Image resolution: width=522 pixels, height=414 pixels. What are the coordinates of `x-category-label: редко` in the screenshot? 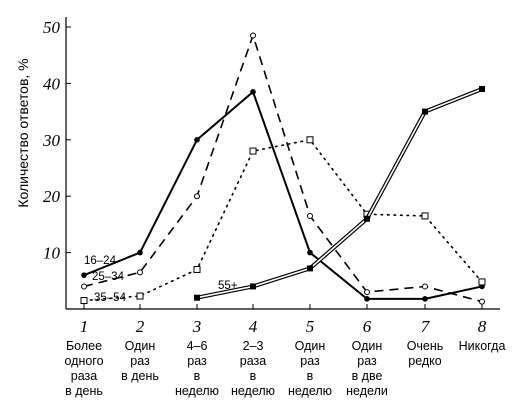 It's located at (425, 361).